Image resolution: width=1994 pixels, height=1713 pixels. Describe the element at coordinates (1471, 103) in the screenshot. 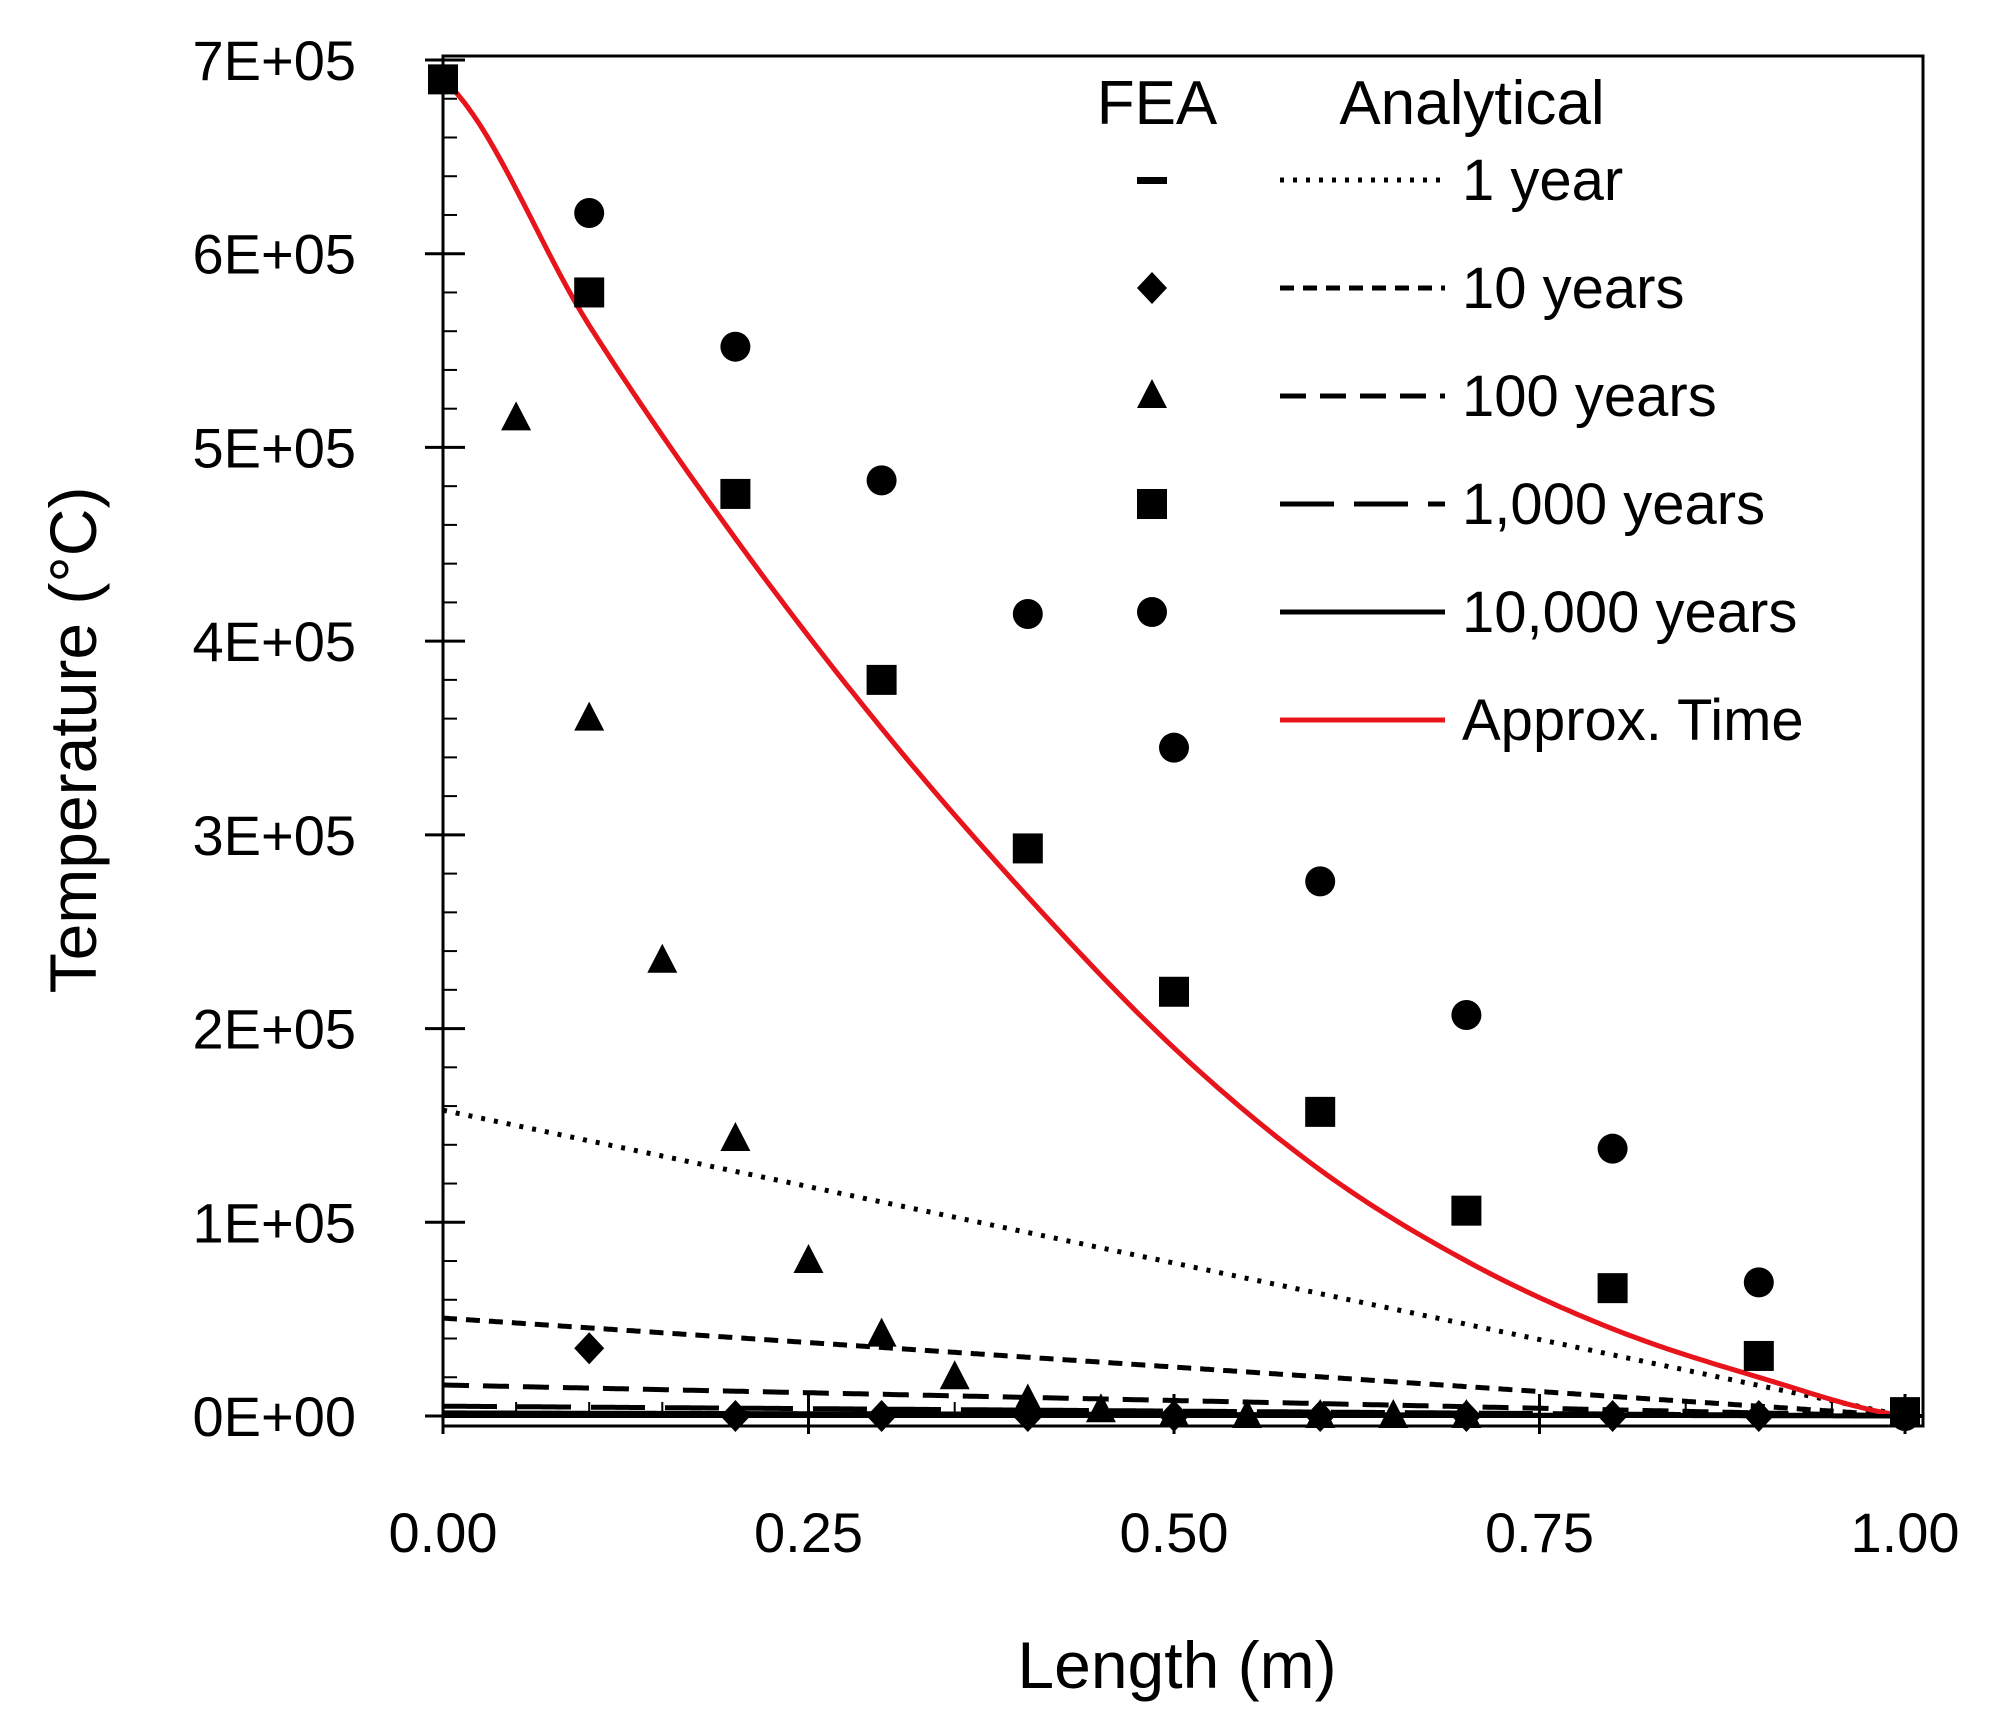

I see `legend-header-analytical: Analytical` at that location.